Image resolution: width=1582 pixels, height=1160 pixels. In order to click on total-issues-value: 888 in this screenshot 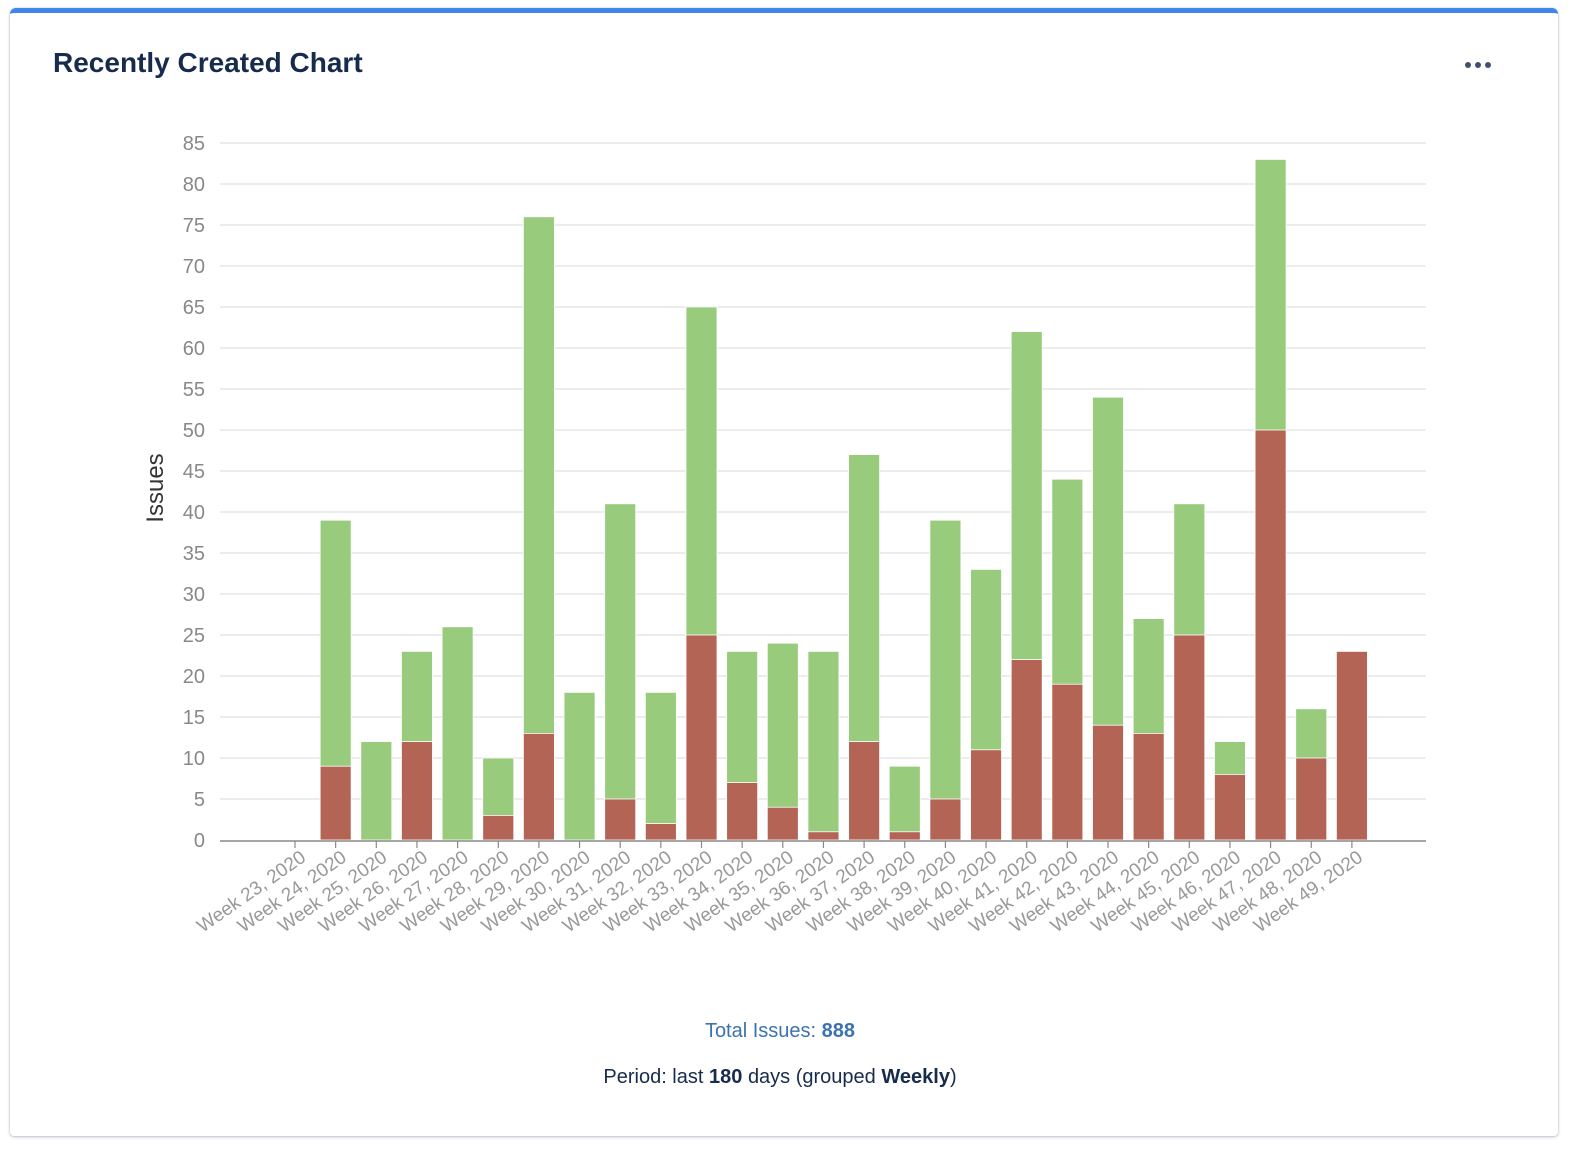, I will do `click(838, 1031)`.